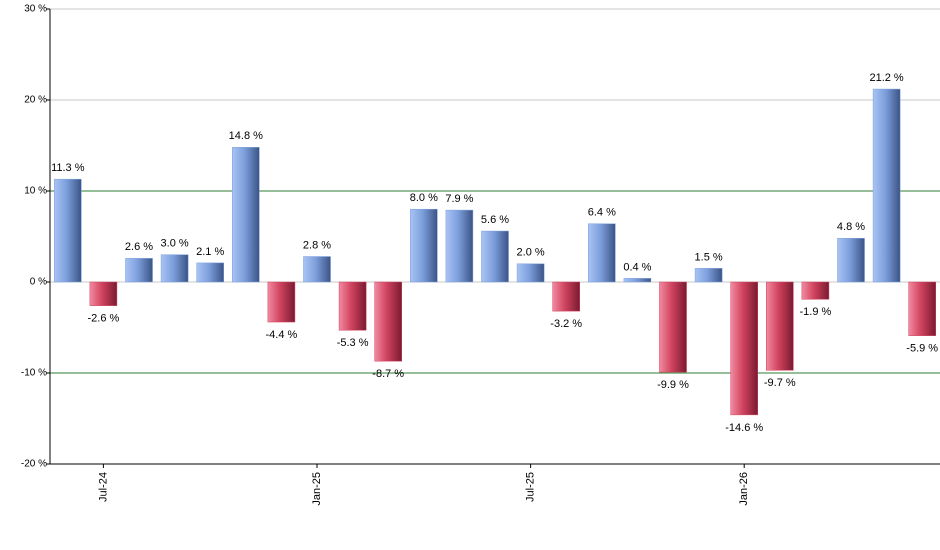  I want to click on value-label: 2.1 %, so click(210, 252).